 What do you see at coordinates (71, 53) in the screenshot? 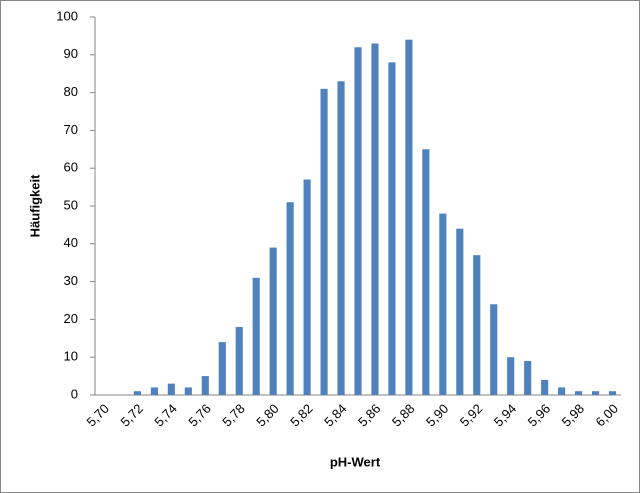
I see `y-tick-label: 90` at bounding box center [71, 53].